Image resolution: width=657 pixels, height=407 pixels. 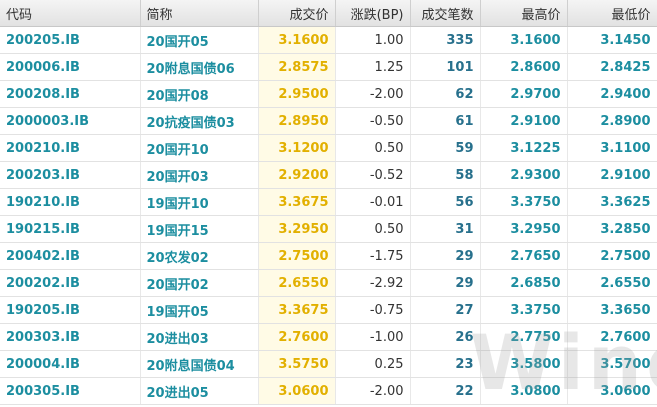 What do you see at coordinates (199, 337) in the screenshot?
I see `cell: 20进出03` at bounding box center [199, 337].